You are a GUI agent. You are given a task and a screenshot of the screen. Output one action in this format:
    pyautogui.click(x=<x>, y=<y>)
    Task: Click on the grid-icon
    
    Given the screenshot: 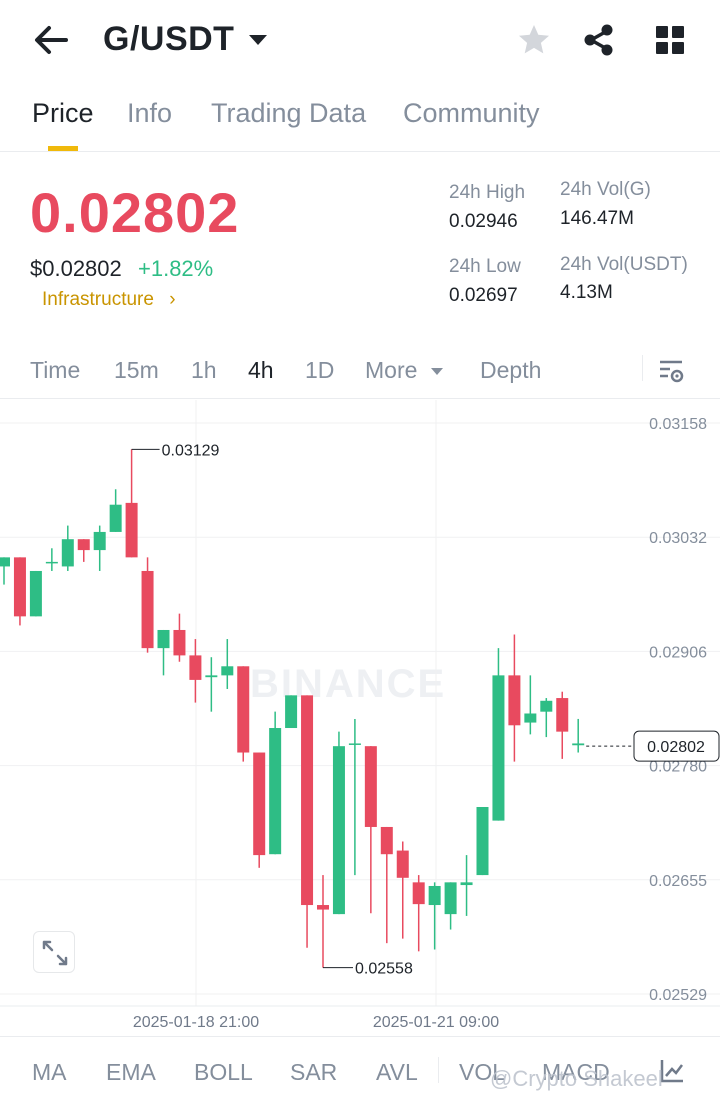 What is the action you would take?
    pyautogui.click(x=670, y=40)
    